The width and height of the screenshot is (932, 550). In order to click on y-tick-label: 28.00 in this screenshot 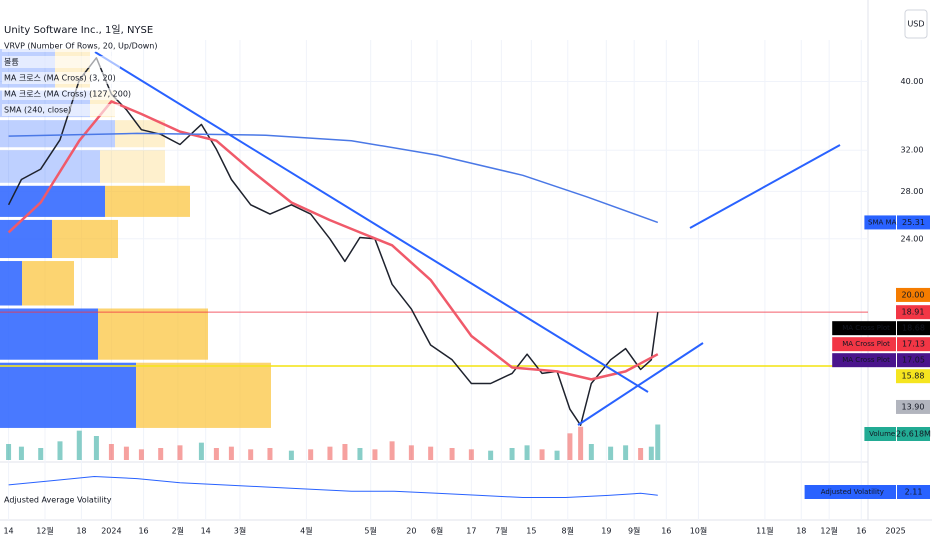, I will do `click(912, 191)`.